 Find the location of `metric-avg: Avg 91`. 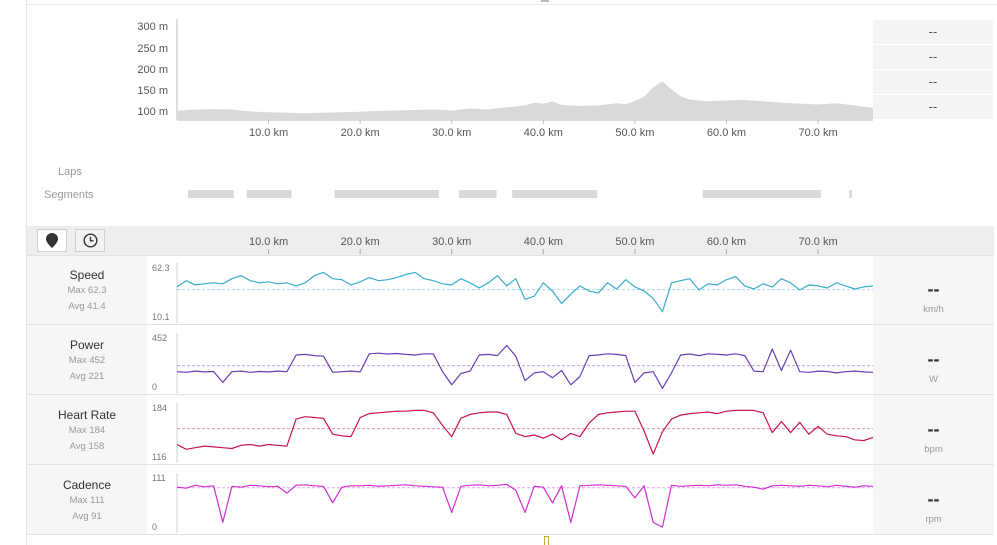

metric-avg: Avg 91 is located at coordinates (87, 516).